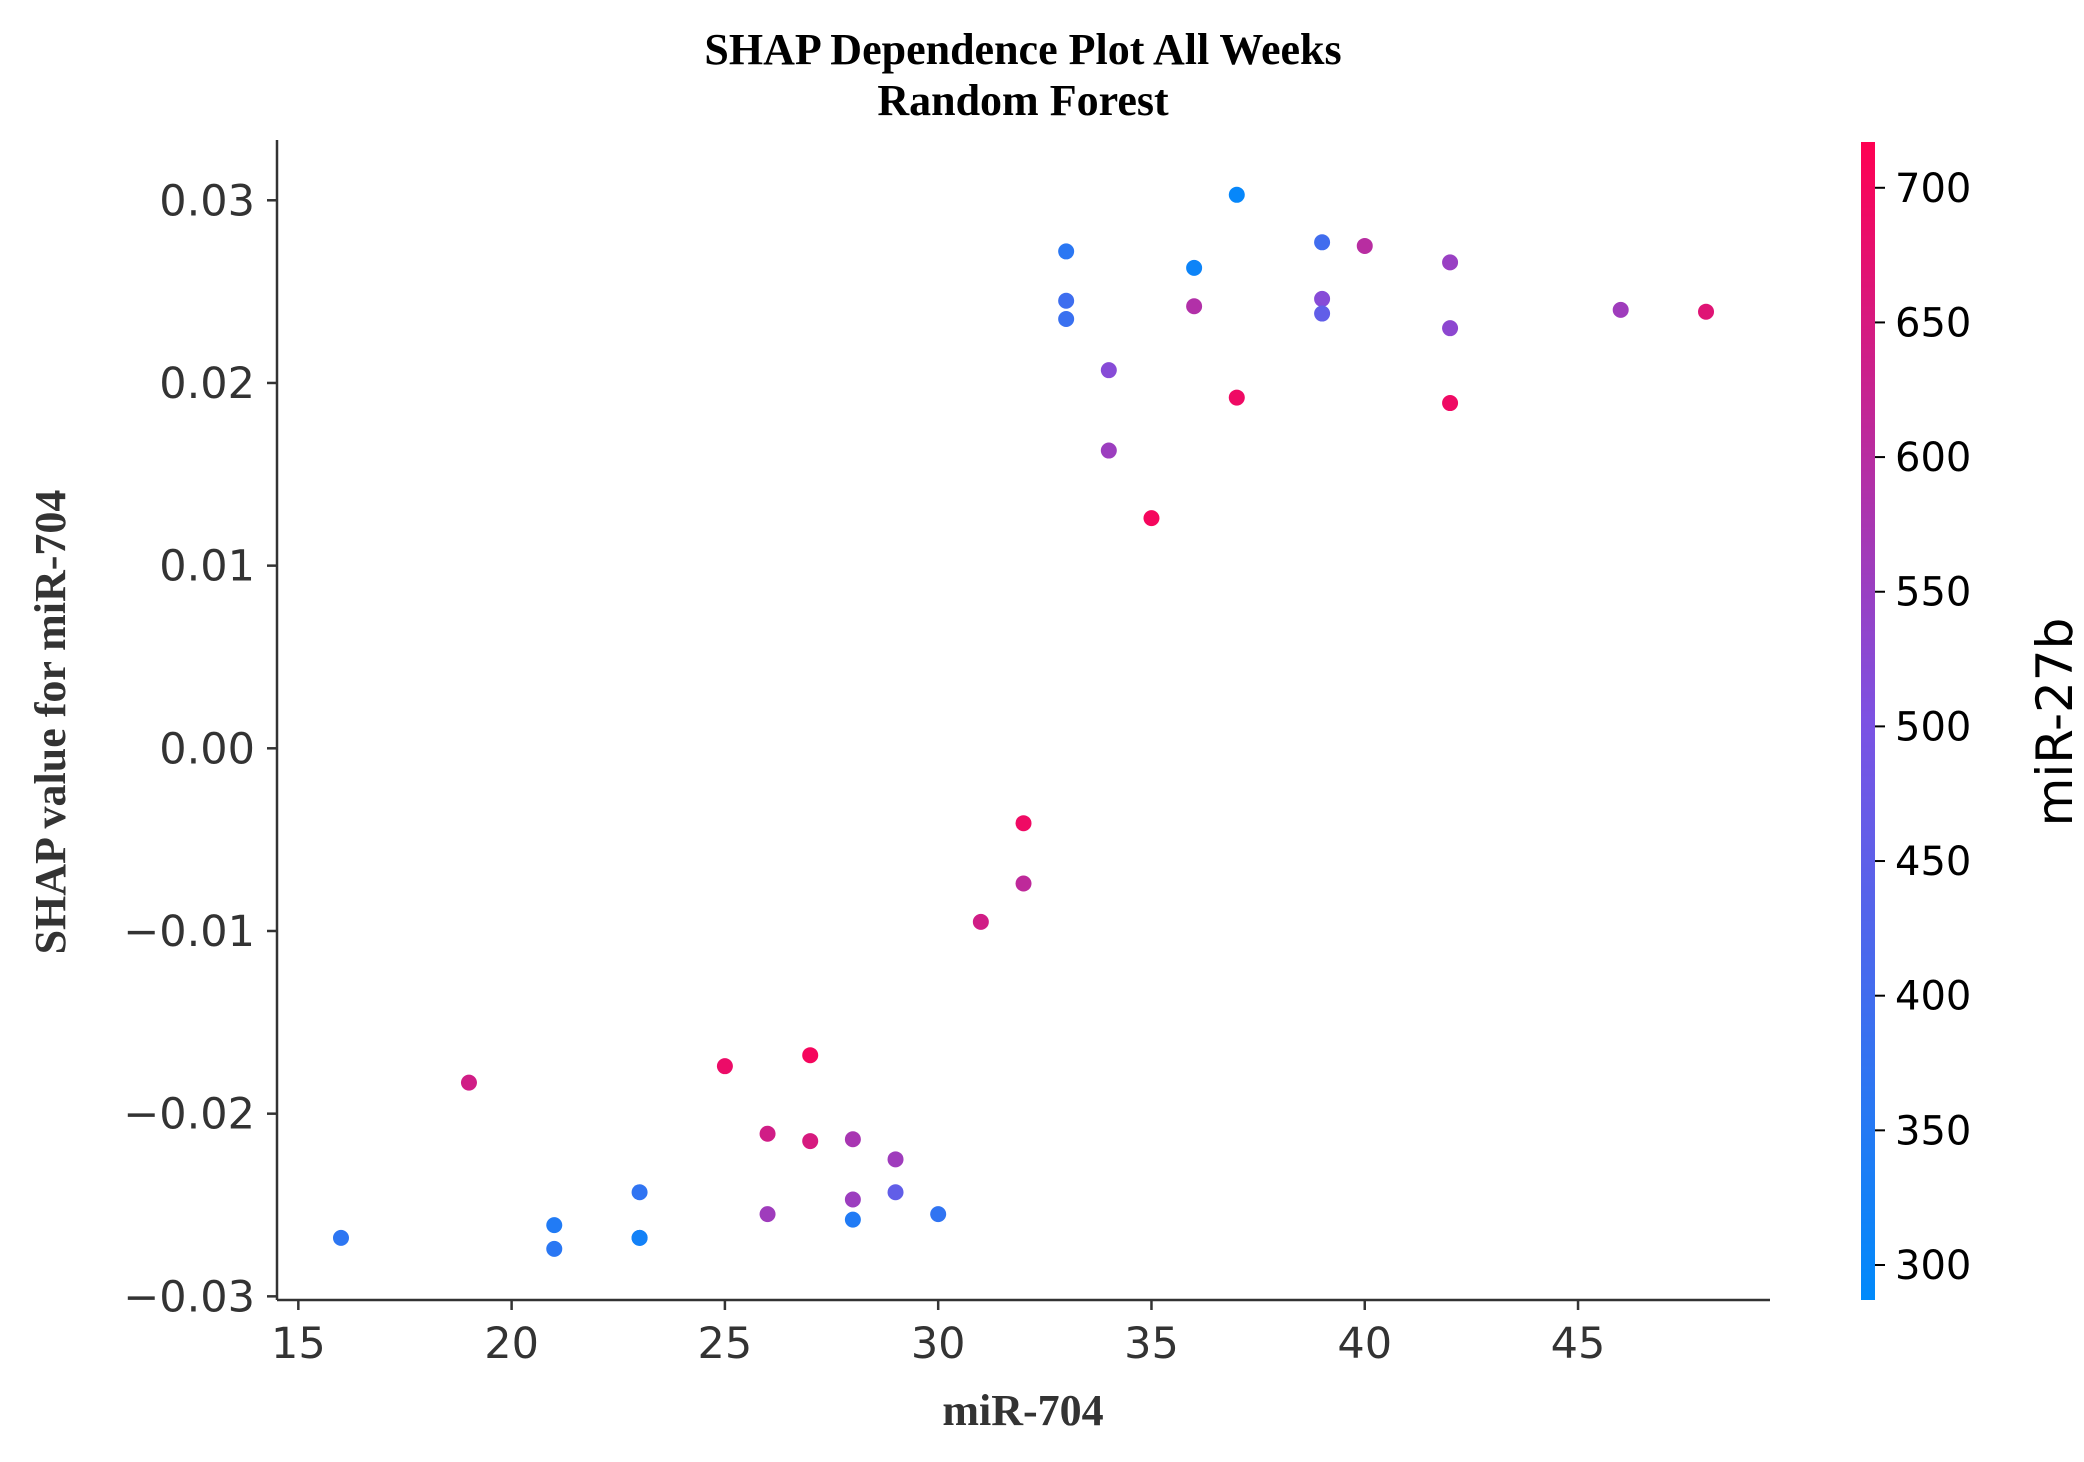 This screenshot has height=1462, width=2084. Describe the element at coordinates (1868, 721) in the screenshot. I see `colorbar` at that location.